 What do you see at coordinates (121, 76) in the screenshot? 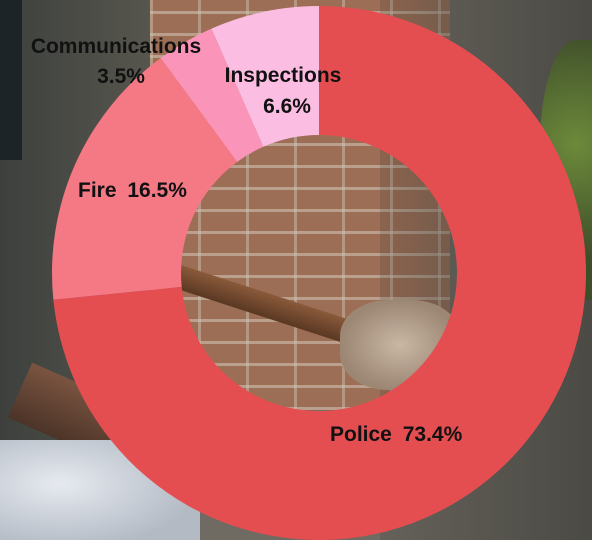
I see `slice-percent-communications: 3.5%` at bounding box center [121, 76].